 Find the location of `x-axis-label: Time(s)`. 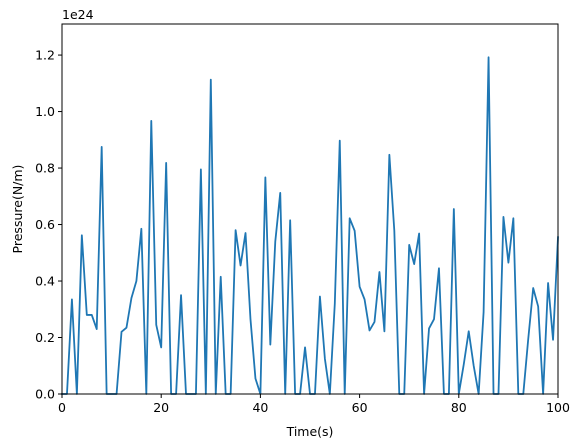

x-axis-label: Time(s) is located at coordinates (310, 431).